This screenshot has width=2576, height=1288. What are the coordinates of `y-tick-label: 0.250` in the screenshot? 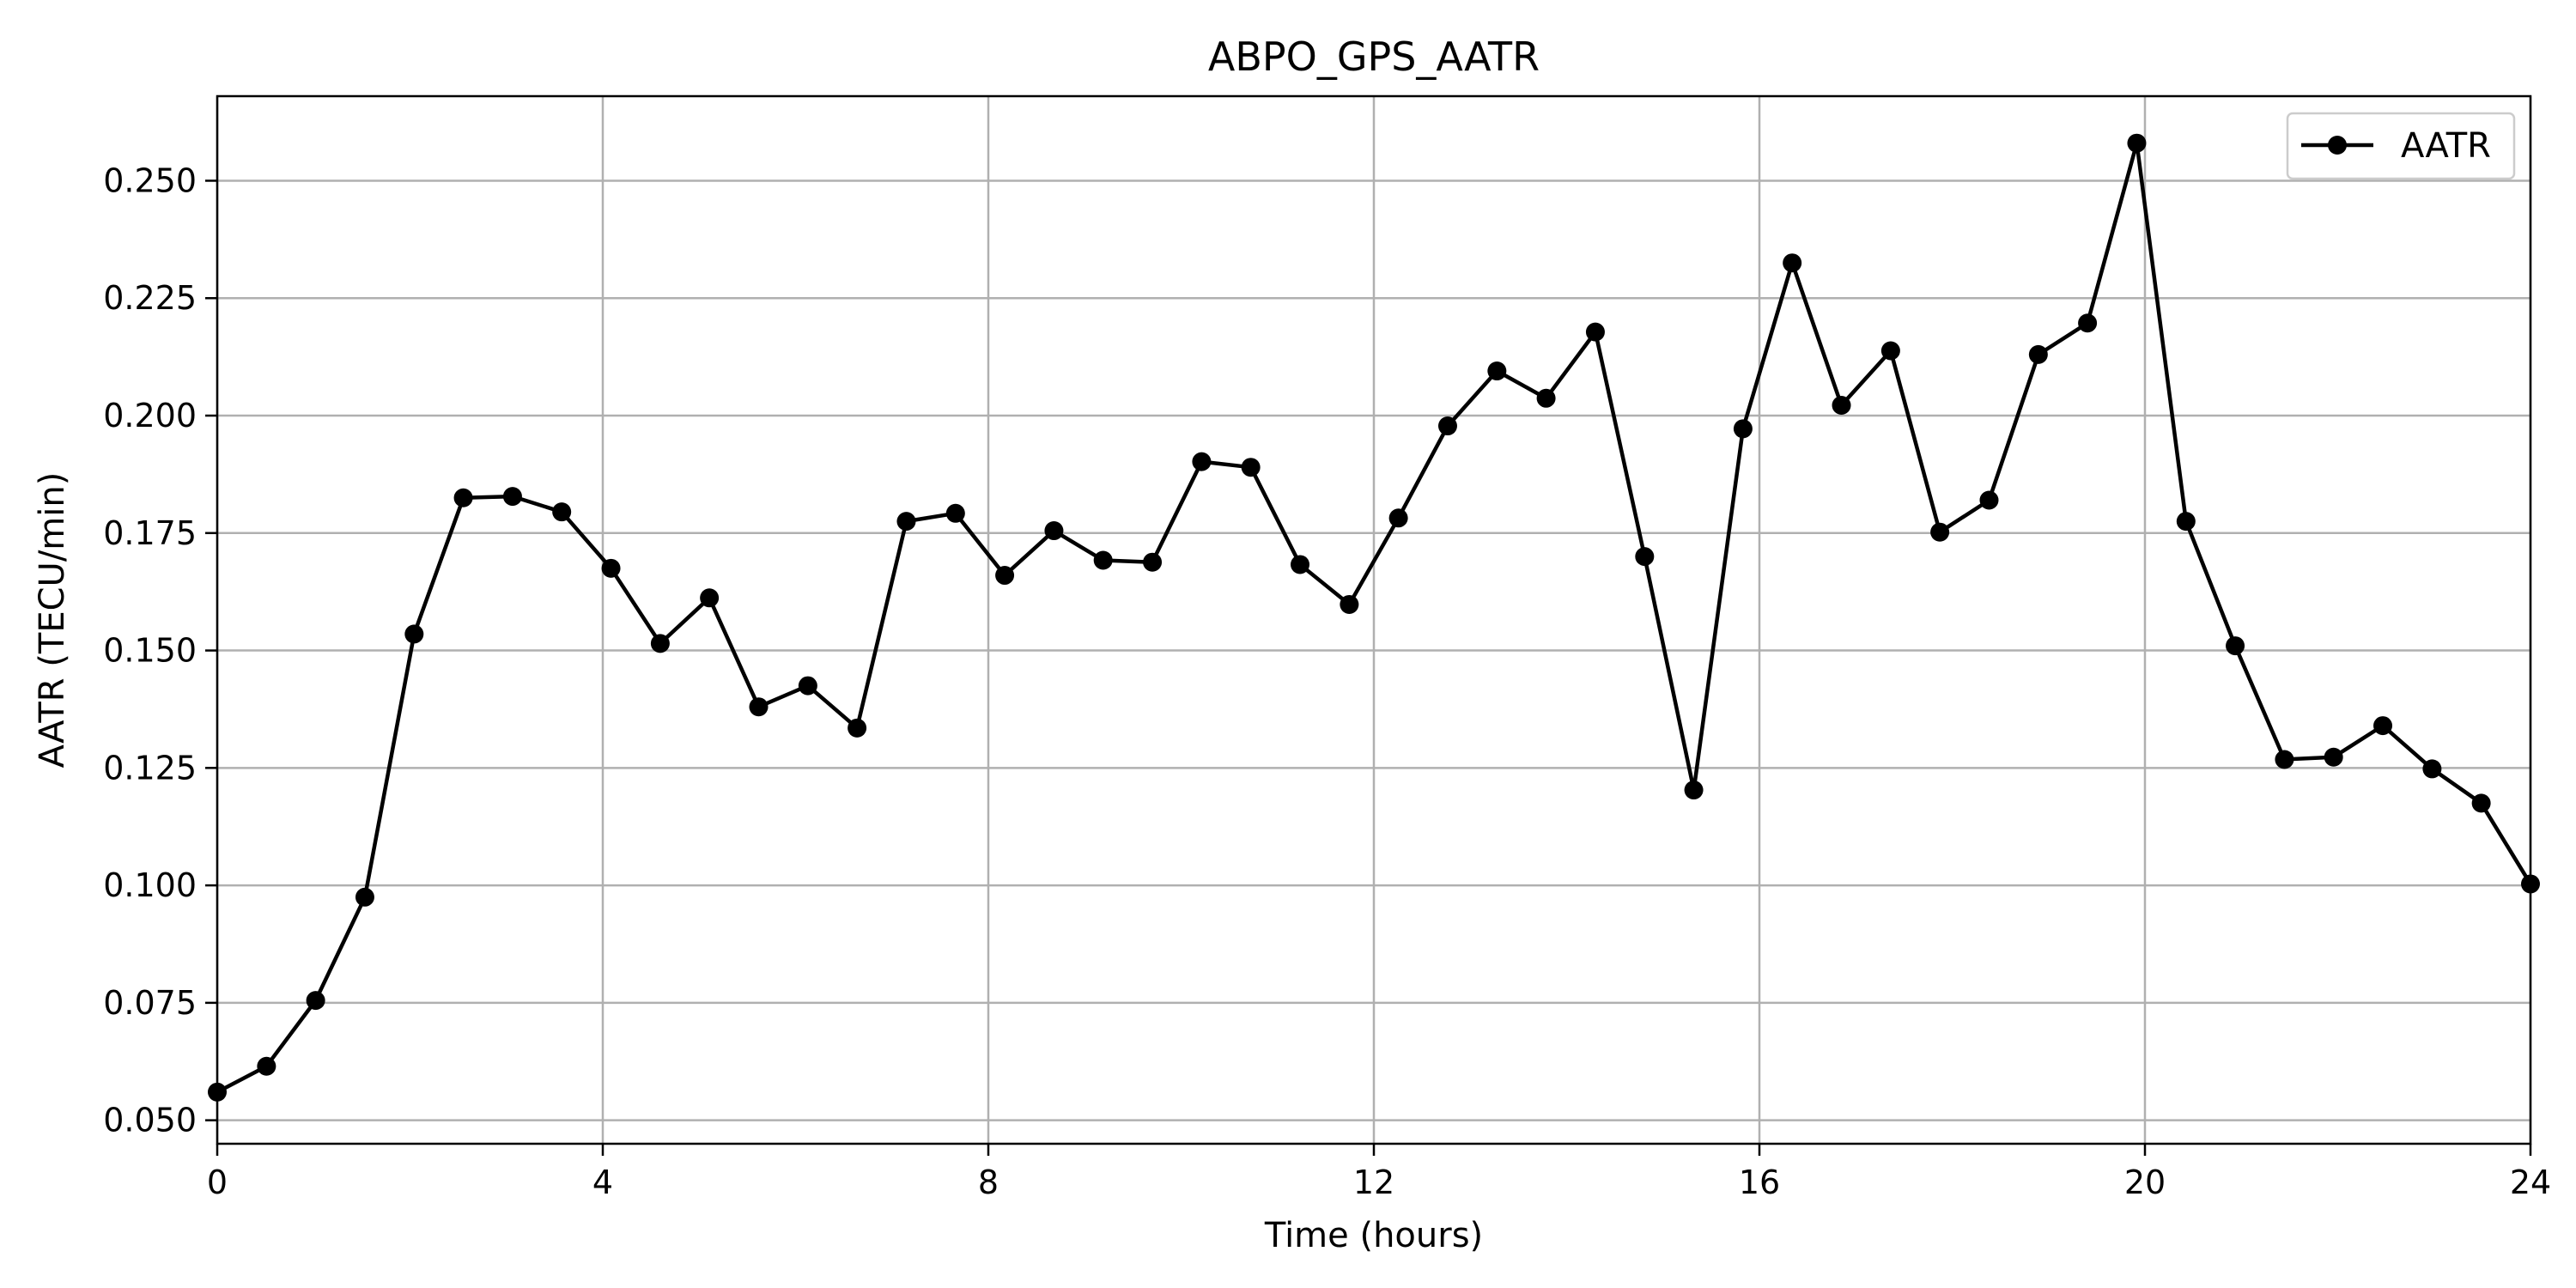 It's located at (150, 180).